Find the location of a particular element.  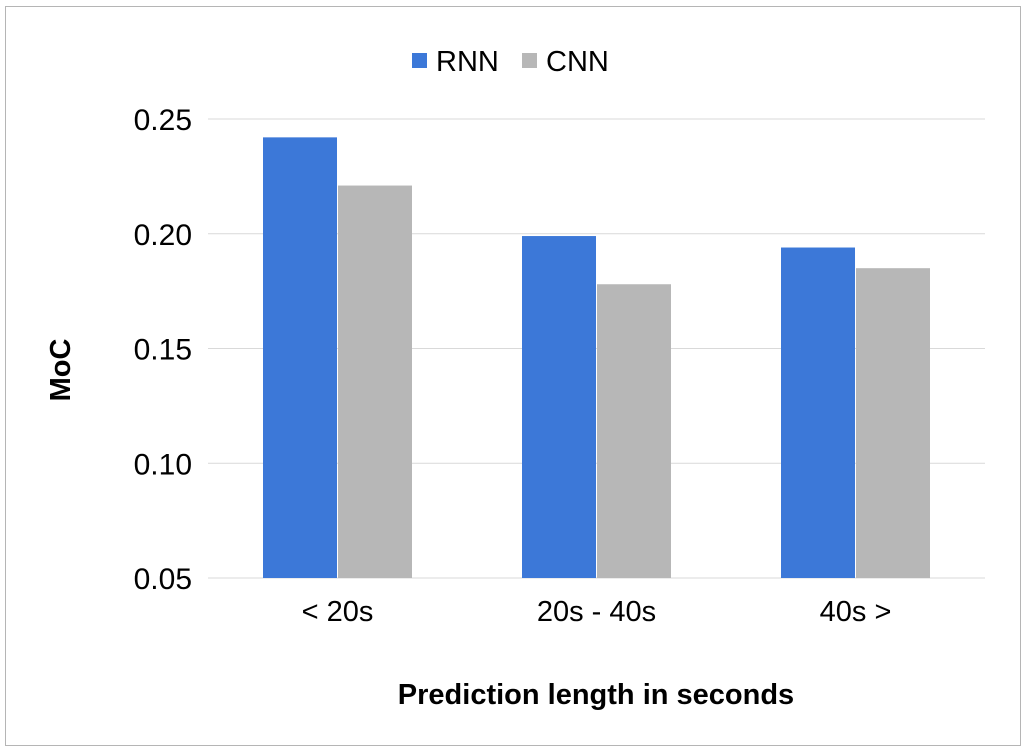

y-axis-title: MoC is located at coordinates (61, 370).